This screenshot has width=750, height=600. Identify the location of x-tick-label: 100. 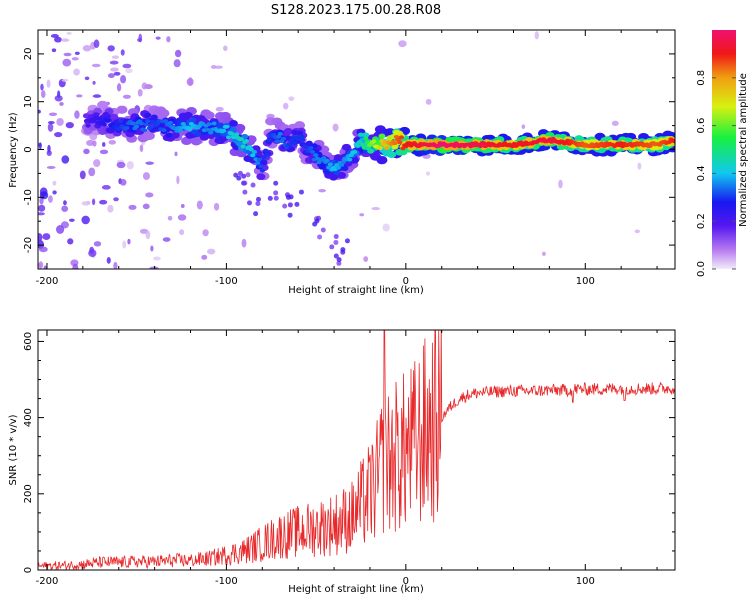
(585, 281).